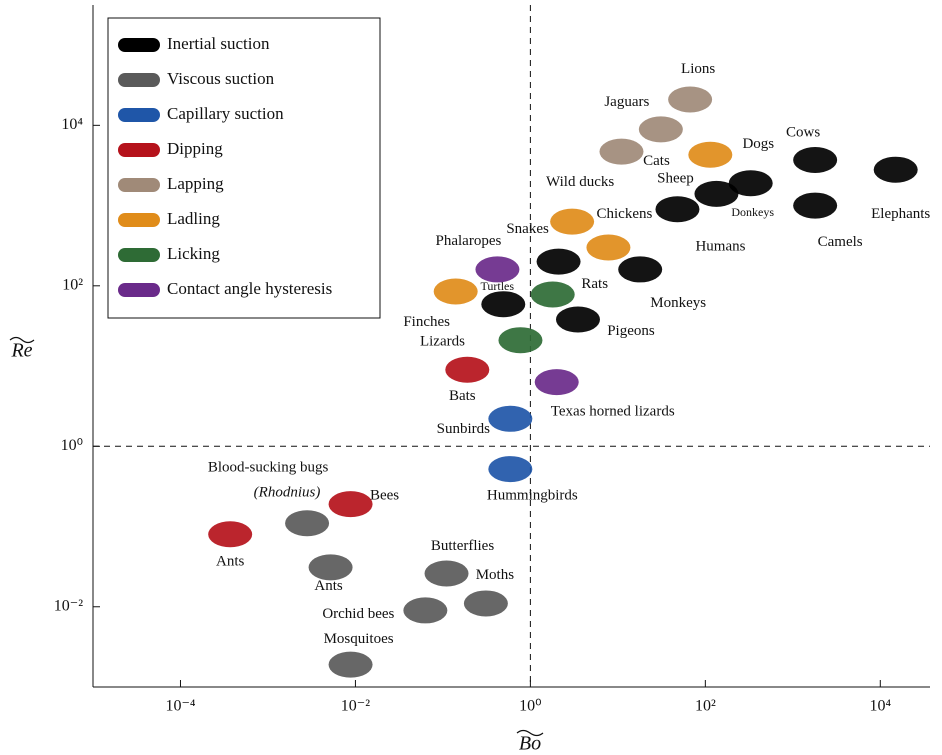 The height and width of the screenshot is (755, 942). Describe the element at coordinates (249, 288) in the screenshot. I see `legend-label: Contact angle hysteresis` at that location.